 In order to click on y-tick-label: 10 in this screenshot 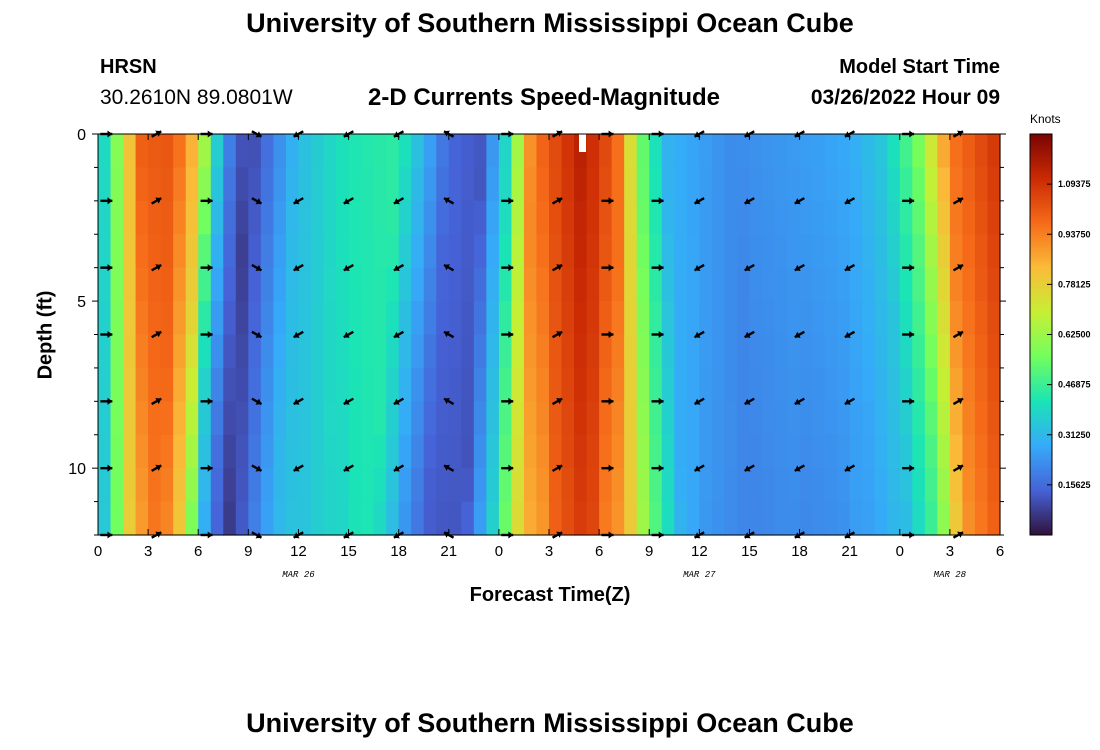, I will do `click(77, 469)`.